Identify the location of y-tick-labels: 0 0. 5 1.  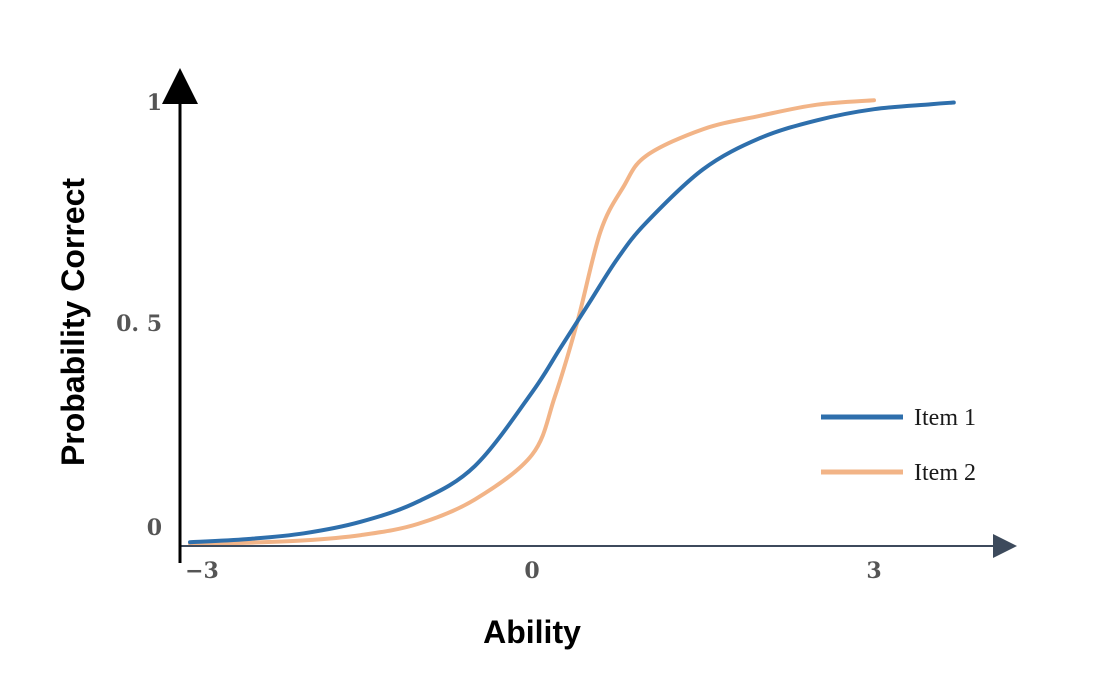
(139, 315).